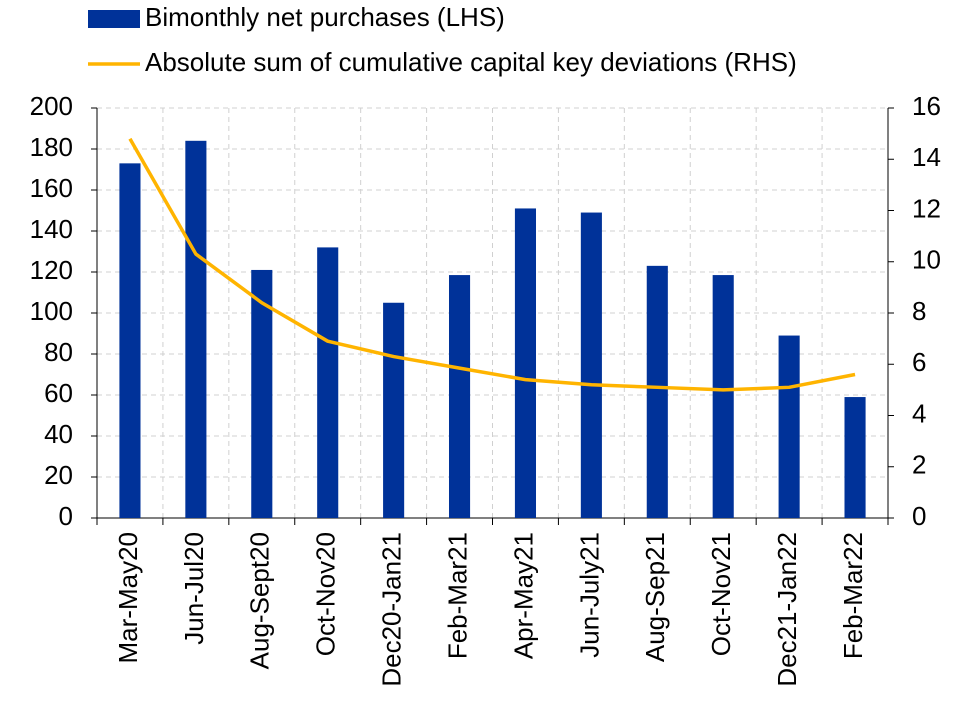 The height and width of the screenshot is (728, 959). What do you see at coordinates (260, 600) in the screenshot?
I see `x-tick-label: Aug-Sept20` at bounding box center [260, 600].